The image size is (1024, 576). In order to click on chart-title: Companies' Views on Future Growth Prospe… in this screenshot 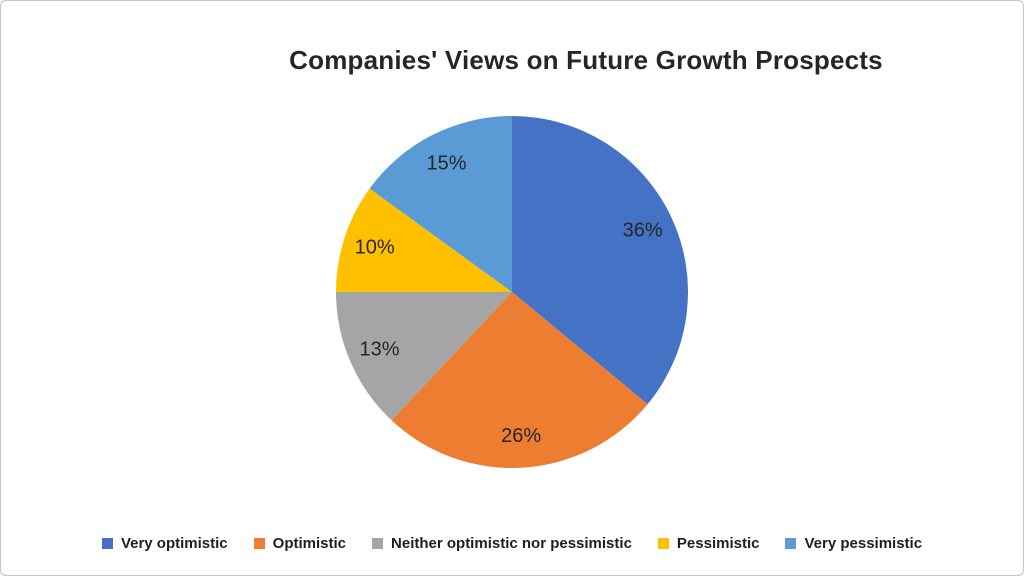, I will do `click(586, 60)`.